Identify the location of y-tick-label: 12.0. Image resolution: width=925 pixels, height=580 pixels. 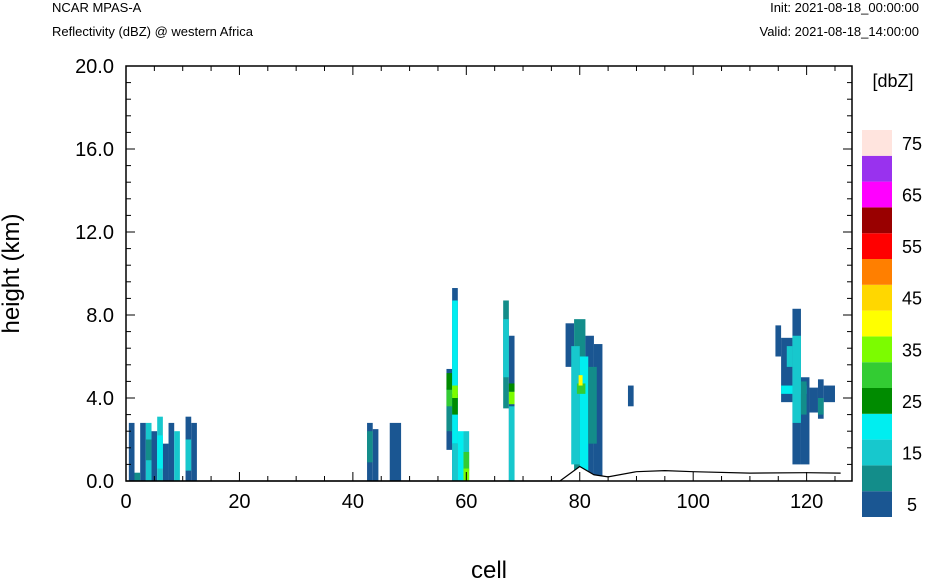
(94, 233).